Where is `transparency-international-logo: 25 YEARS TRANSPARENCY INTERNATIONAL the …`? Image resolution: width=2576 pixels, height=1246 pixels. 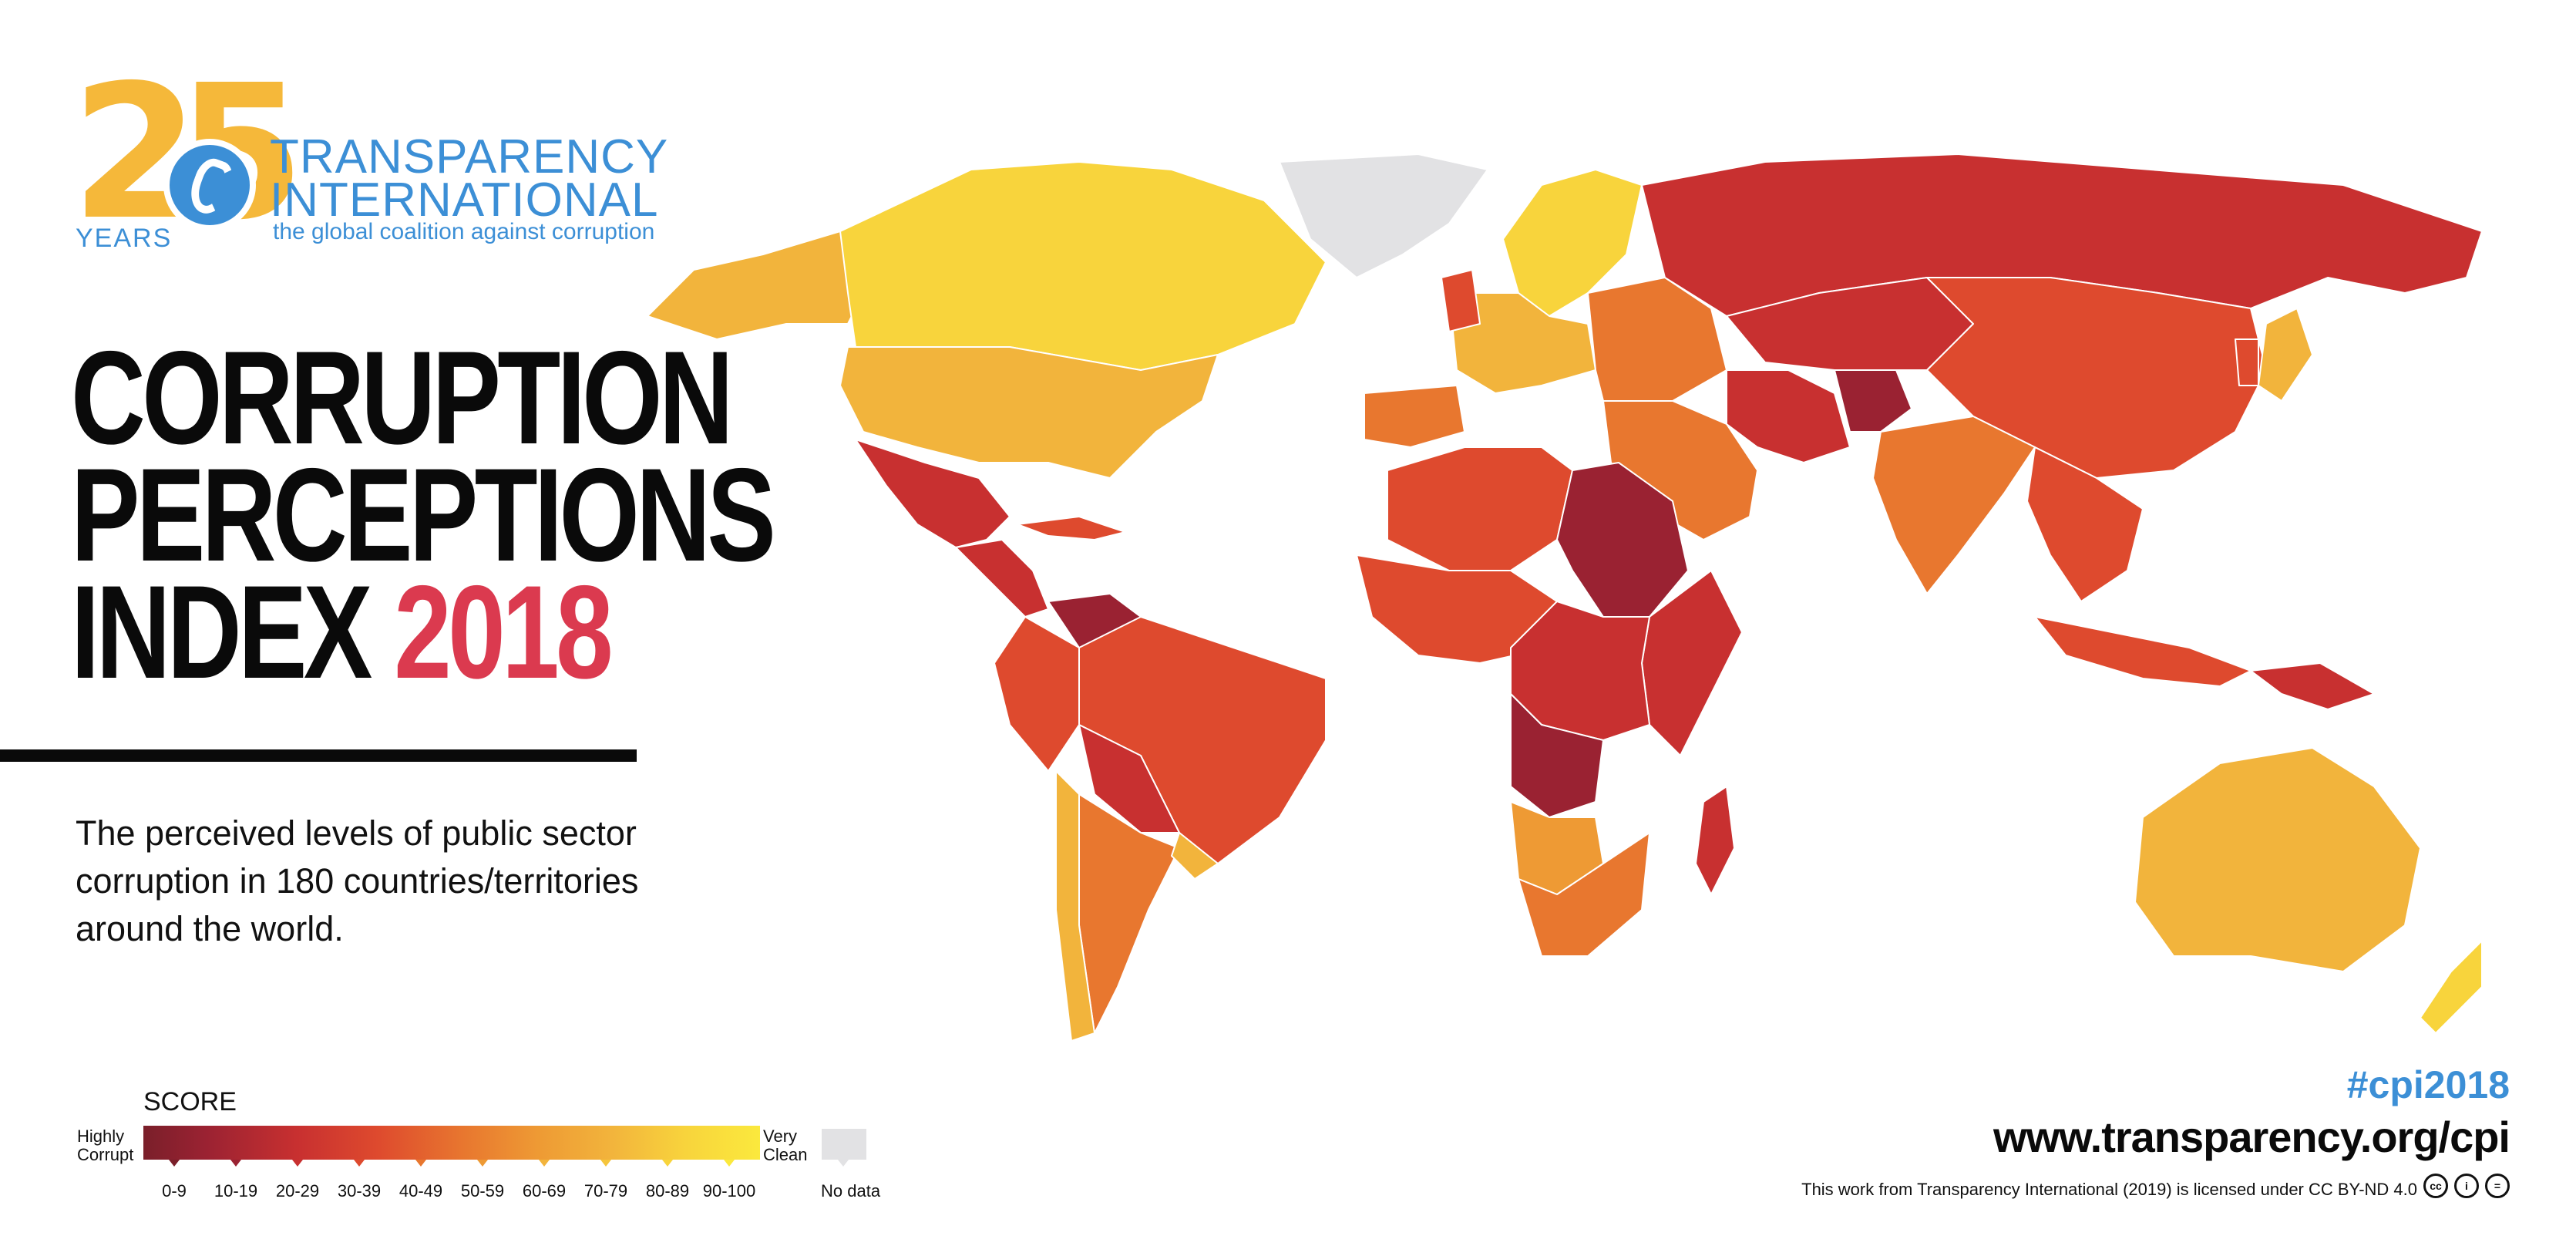 transparency-international-logo: 25 YEARS TRANSPARENCY INTERNATIONAL the … is located at coordinates (369, 156).